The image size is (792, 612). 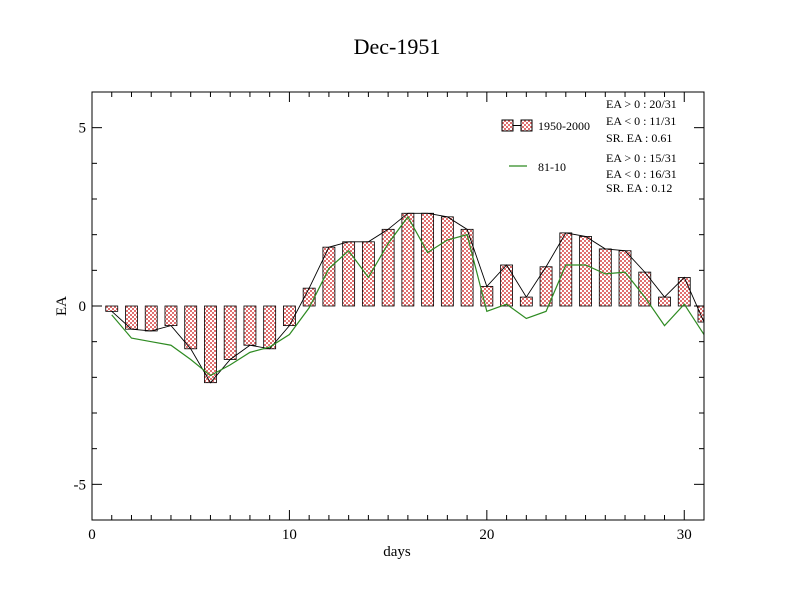 What do you see at coordinates (397, 552) in the screenshot?
I see `x-axis-label: days` at bounding box center [397, 552].